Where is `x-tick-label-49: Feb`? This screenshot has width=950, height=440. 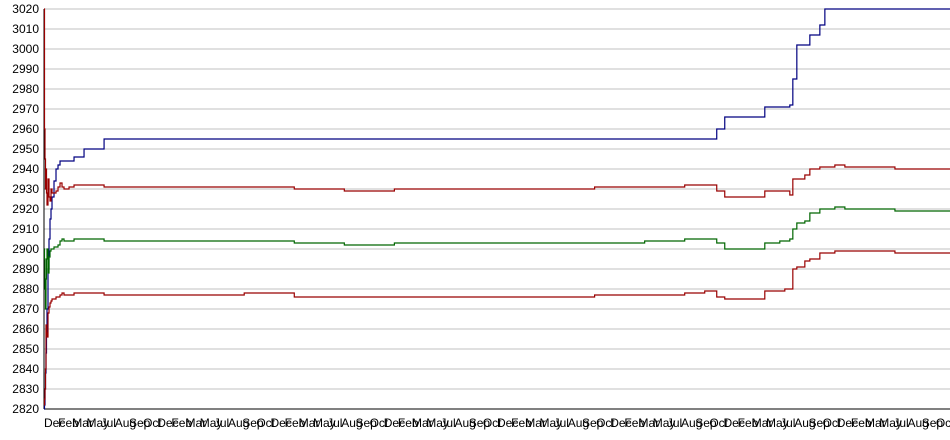
x-tick-label-49: Feb is located at coordinates (748, 423).